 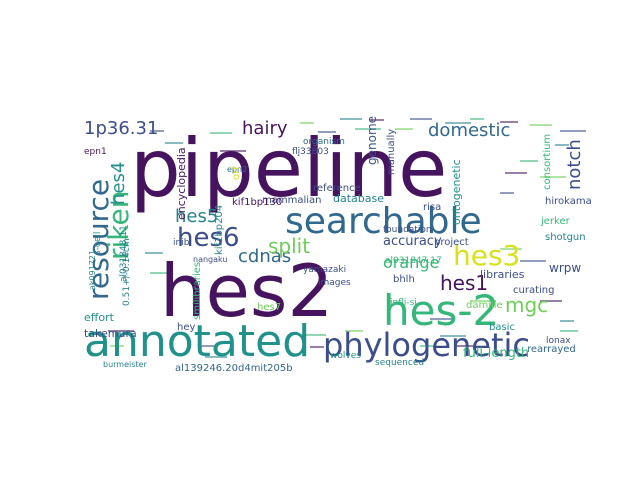 What do you see at coordinates (257, 202) in the screenshot?
I see `cloud-word: kif1bp130` at bounding box center [257, 202].